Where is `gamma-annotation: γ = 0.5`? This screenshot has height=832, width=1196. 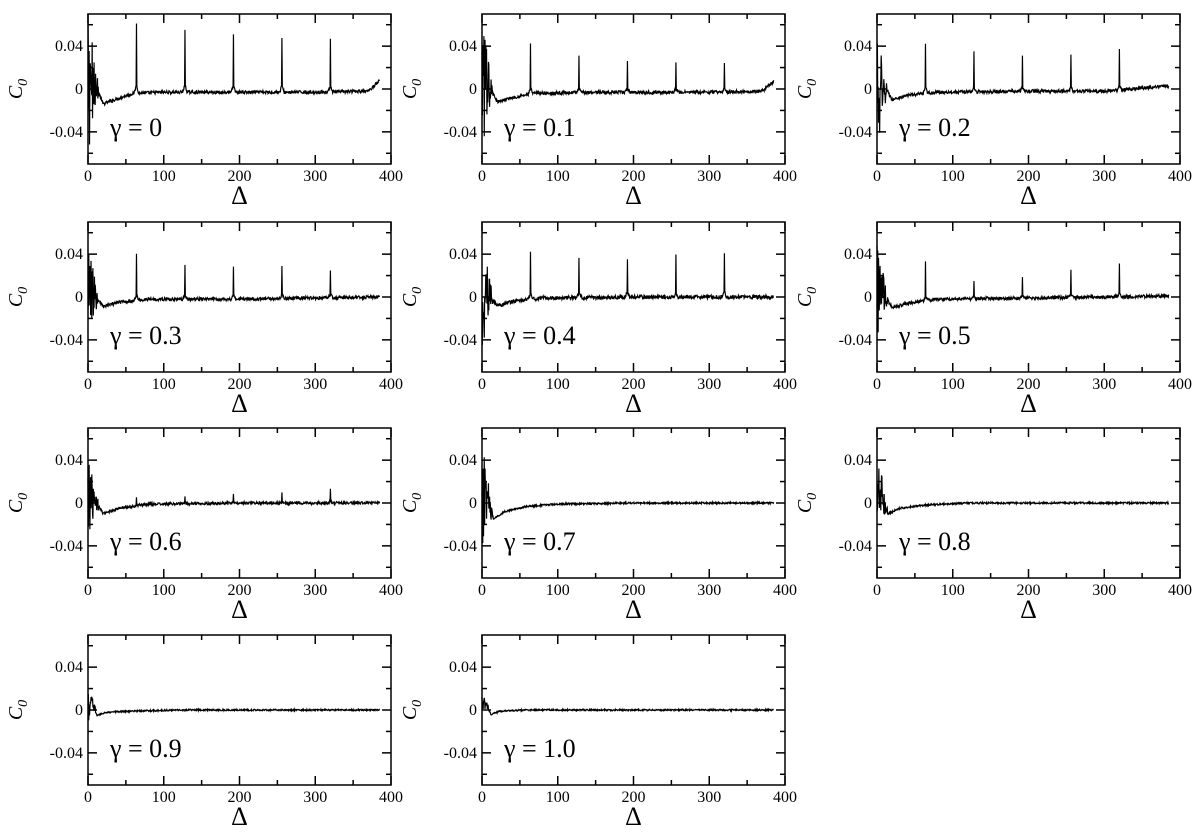 gamma-annotation: γ = 0.5 is located at coordinates (934, 335).